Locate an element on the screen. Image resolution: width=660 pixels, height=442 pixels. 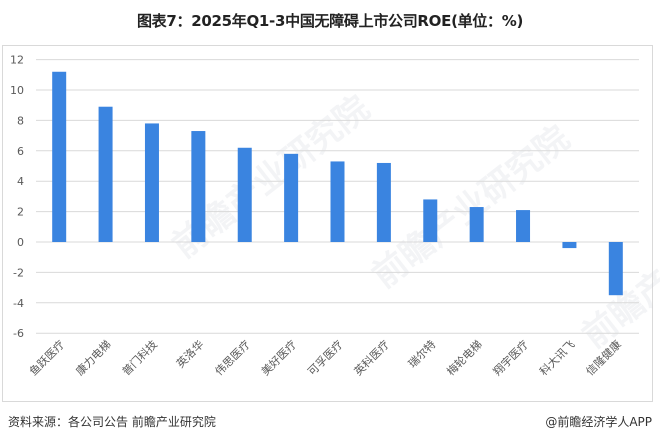
y-tick-label: 10 is located at coordinates (17, 90).